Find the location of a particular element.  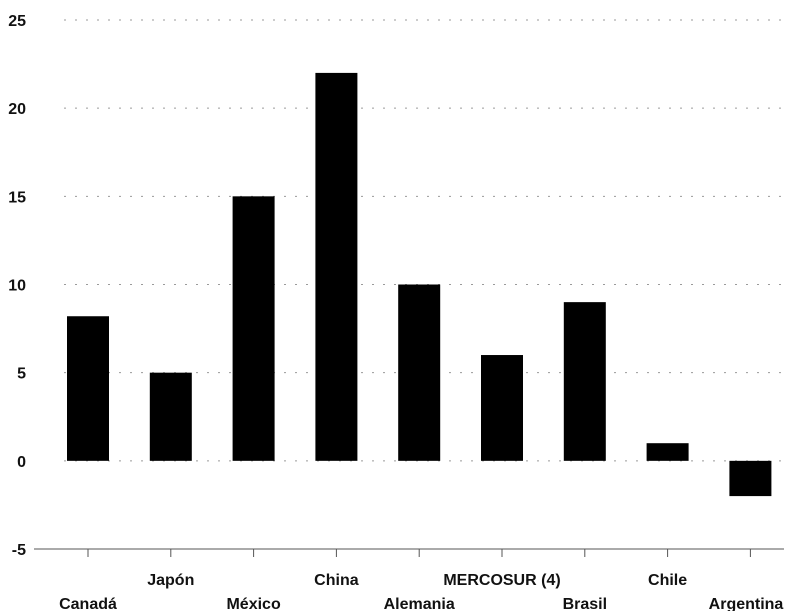

category-label: MERCOSUR (4) is located at coordinates (501, 580).